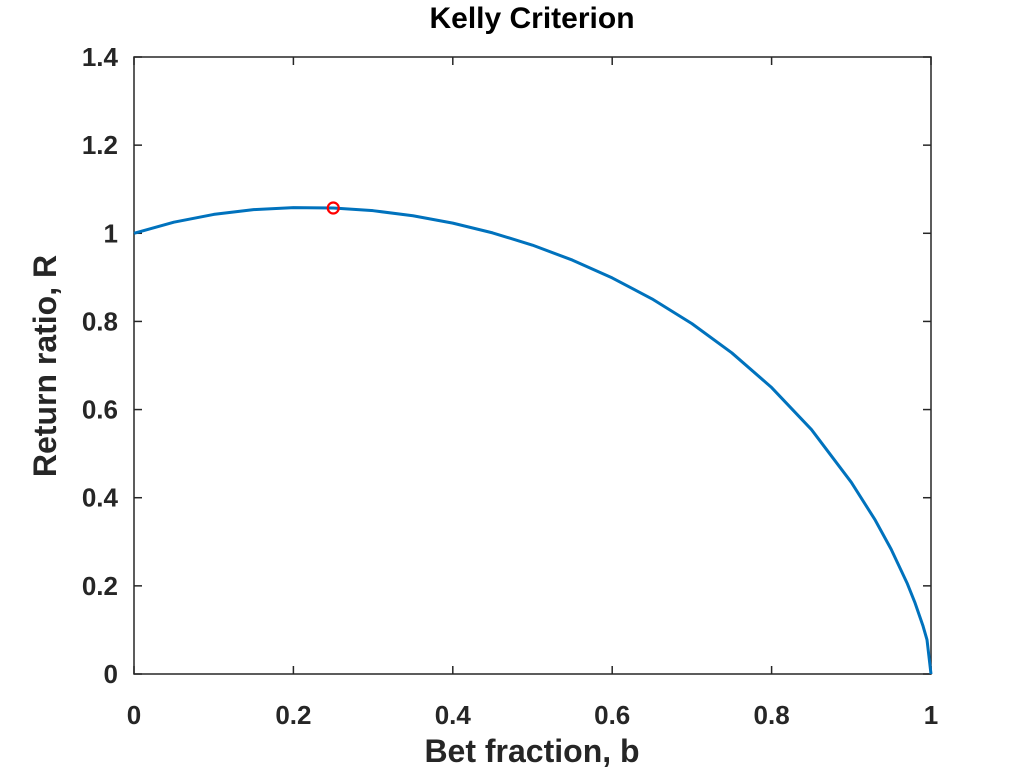 This screenshot has height=768, width=1029. What do you see at coordinates (100, 145) in the screenshot?
I see `y-tick-label: 1.2` at bounding box center [100, 145].